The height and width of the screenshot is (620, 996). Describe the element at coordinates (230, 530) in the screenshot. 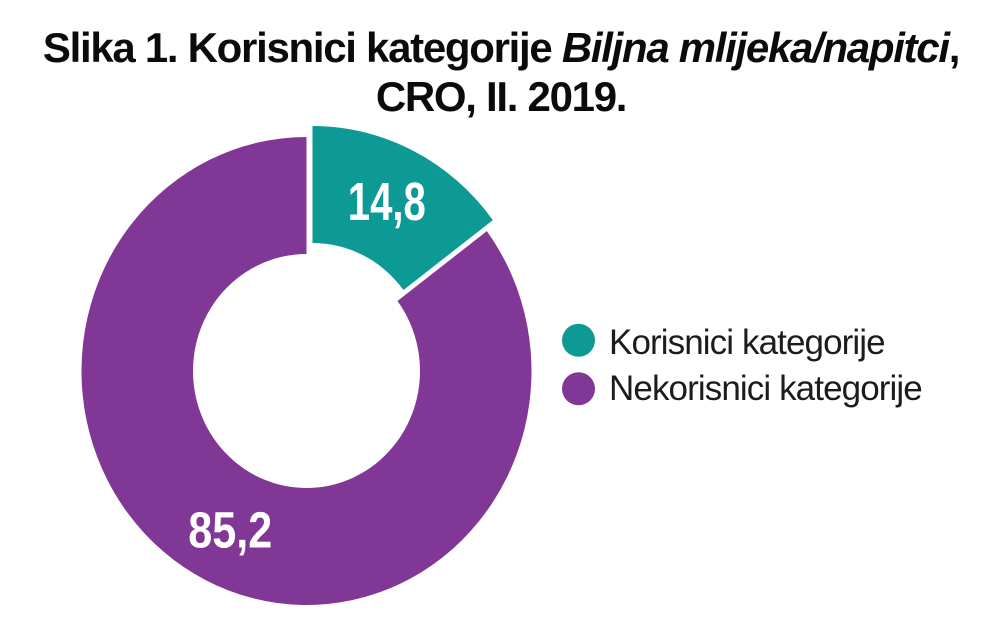

I see `svg-text: 85,2` at that location.